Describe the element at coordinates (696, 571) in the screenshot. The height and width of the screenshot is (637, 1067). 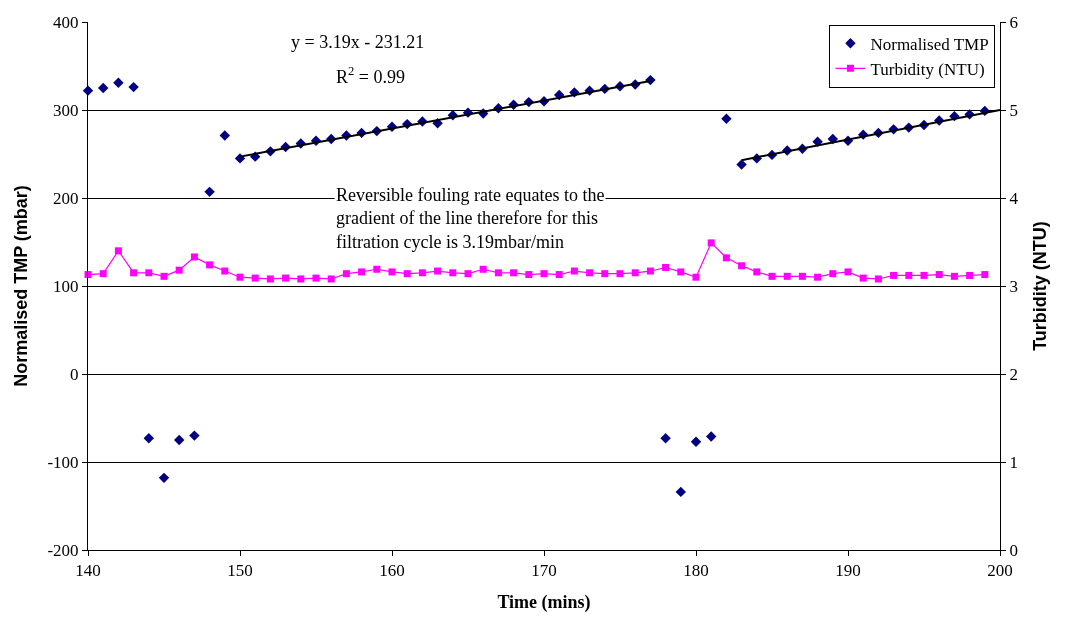
I see `x-tick-label: 180` at that location.